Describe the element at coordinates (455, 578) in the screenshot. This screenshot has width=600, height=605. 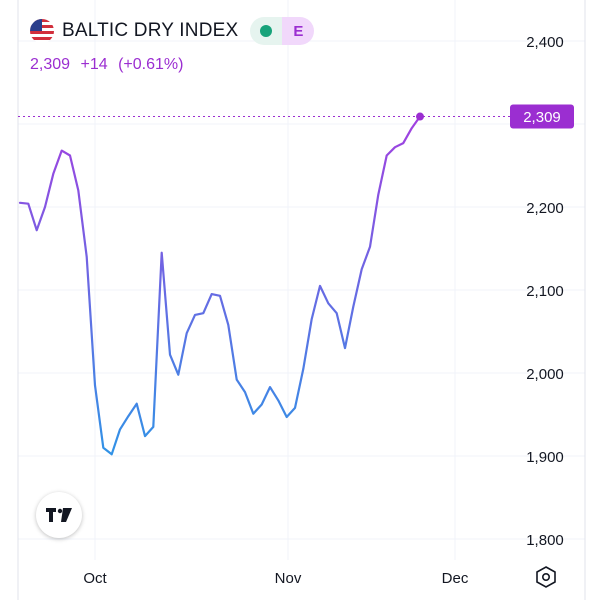
I see `x-tick-label: Dec` at that location.